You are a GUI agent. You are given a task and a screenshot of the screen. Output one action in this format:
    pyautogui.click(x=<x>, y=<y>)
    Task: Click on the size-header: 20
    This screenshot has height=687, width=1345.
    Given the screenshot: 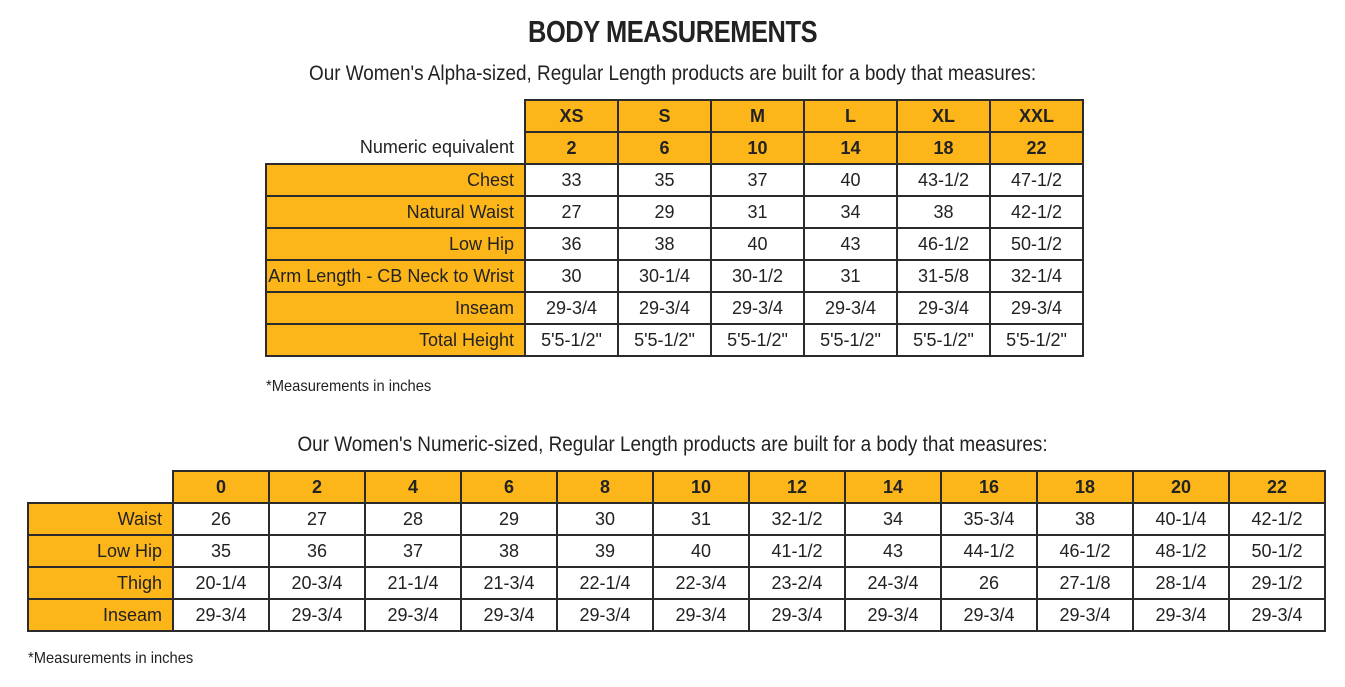 What is the action you would take?
    pyautogui.click(x=1181, y=487)
    